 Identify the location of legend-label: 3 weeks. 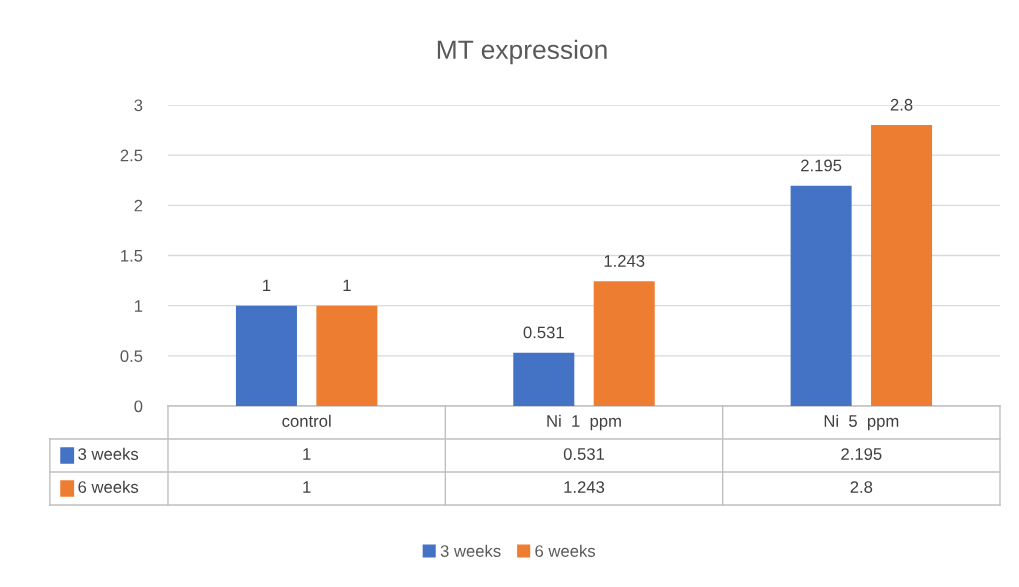
(108, 453).